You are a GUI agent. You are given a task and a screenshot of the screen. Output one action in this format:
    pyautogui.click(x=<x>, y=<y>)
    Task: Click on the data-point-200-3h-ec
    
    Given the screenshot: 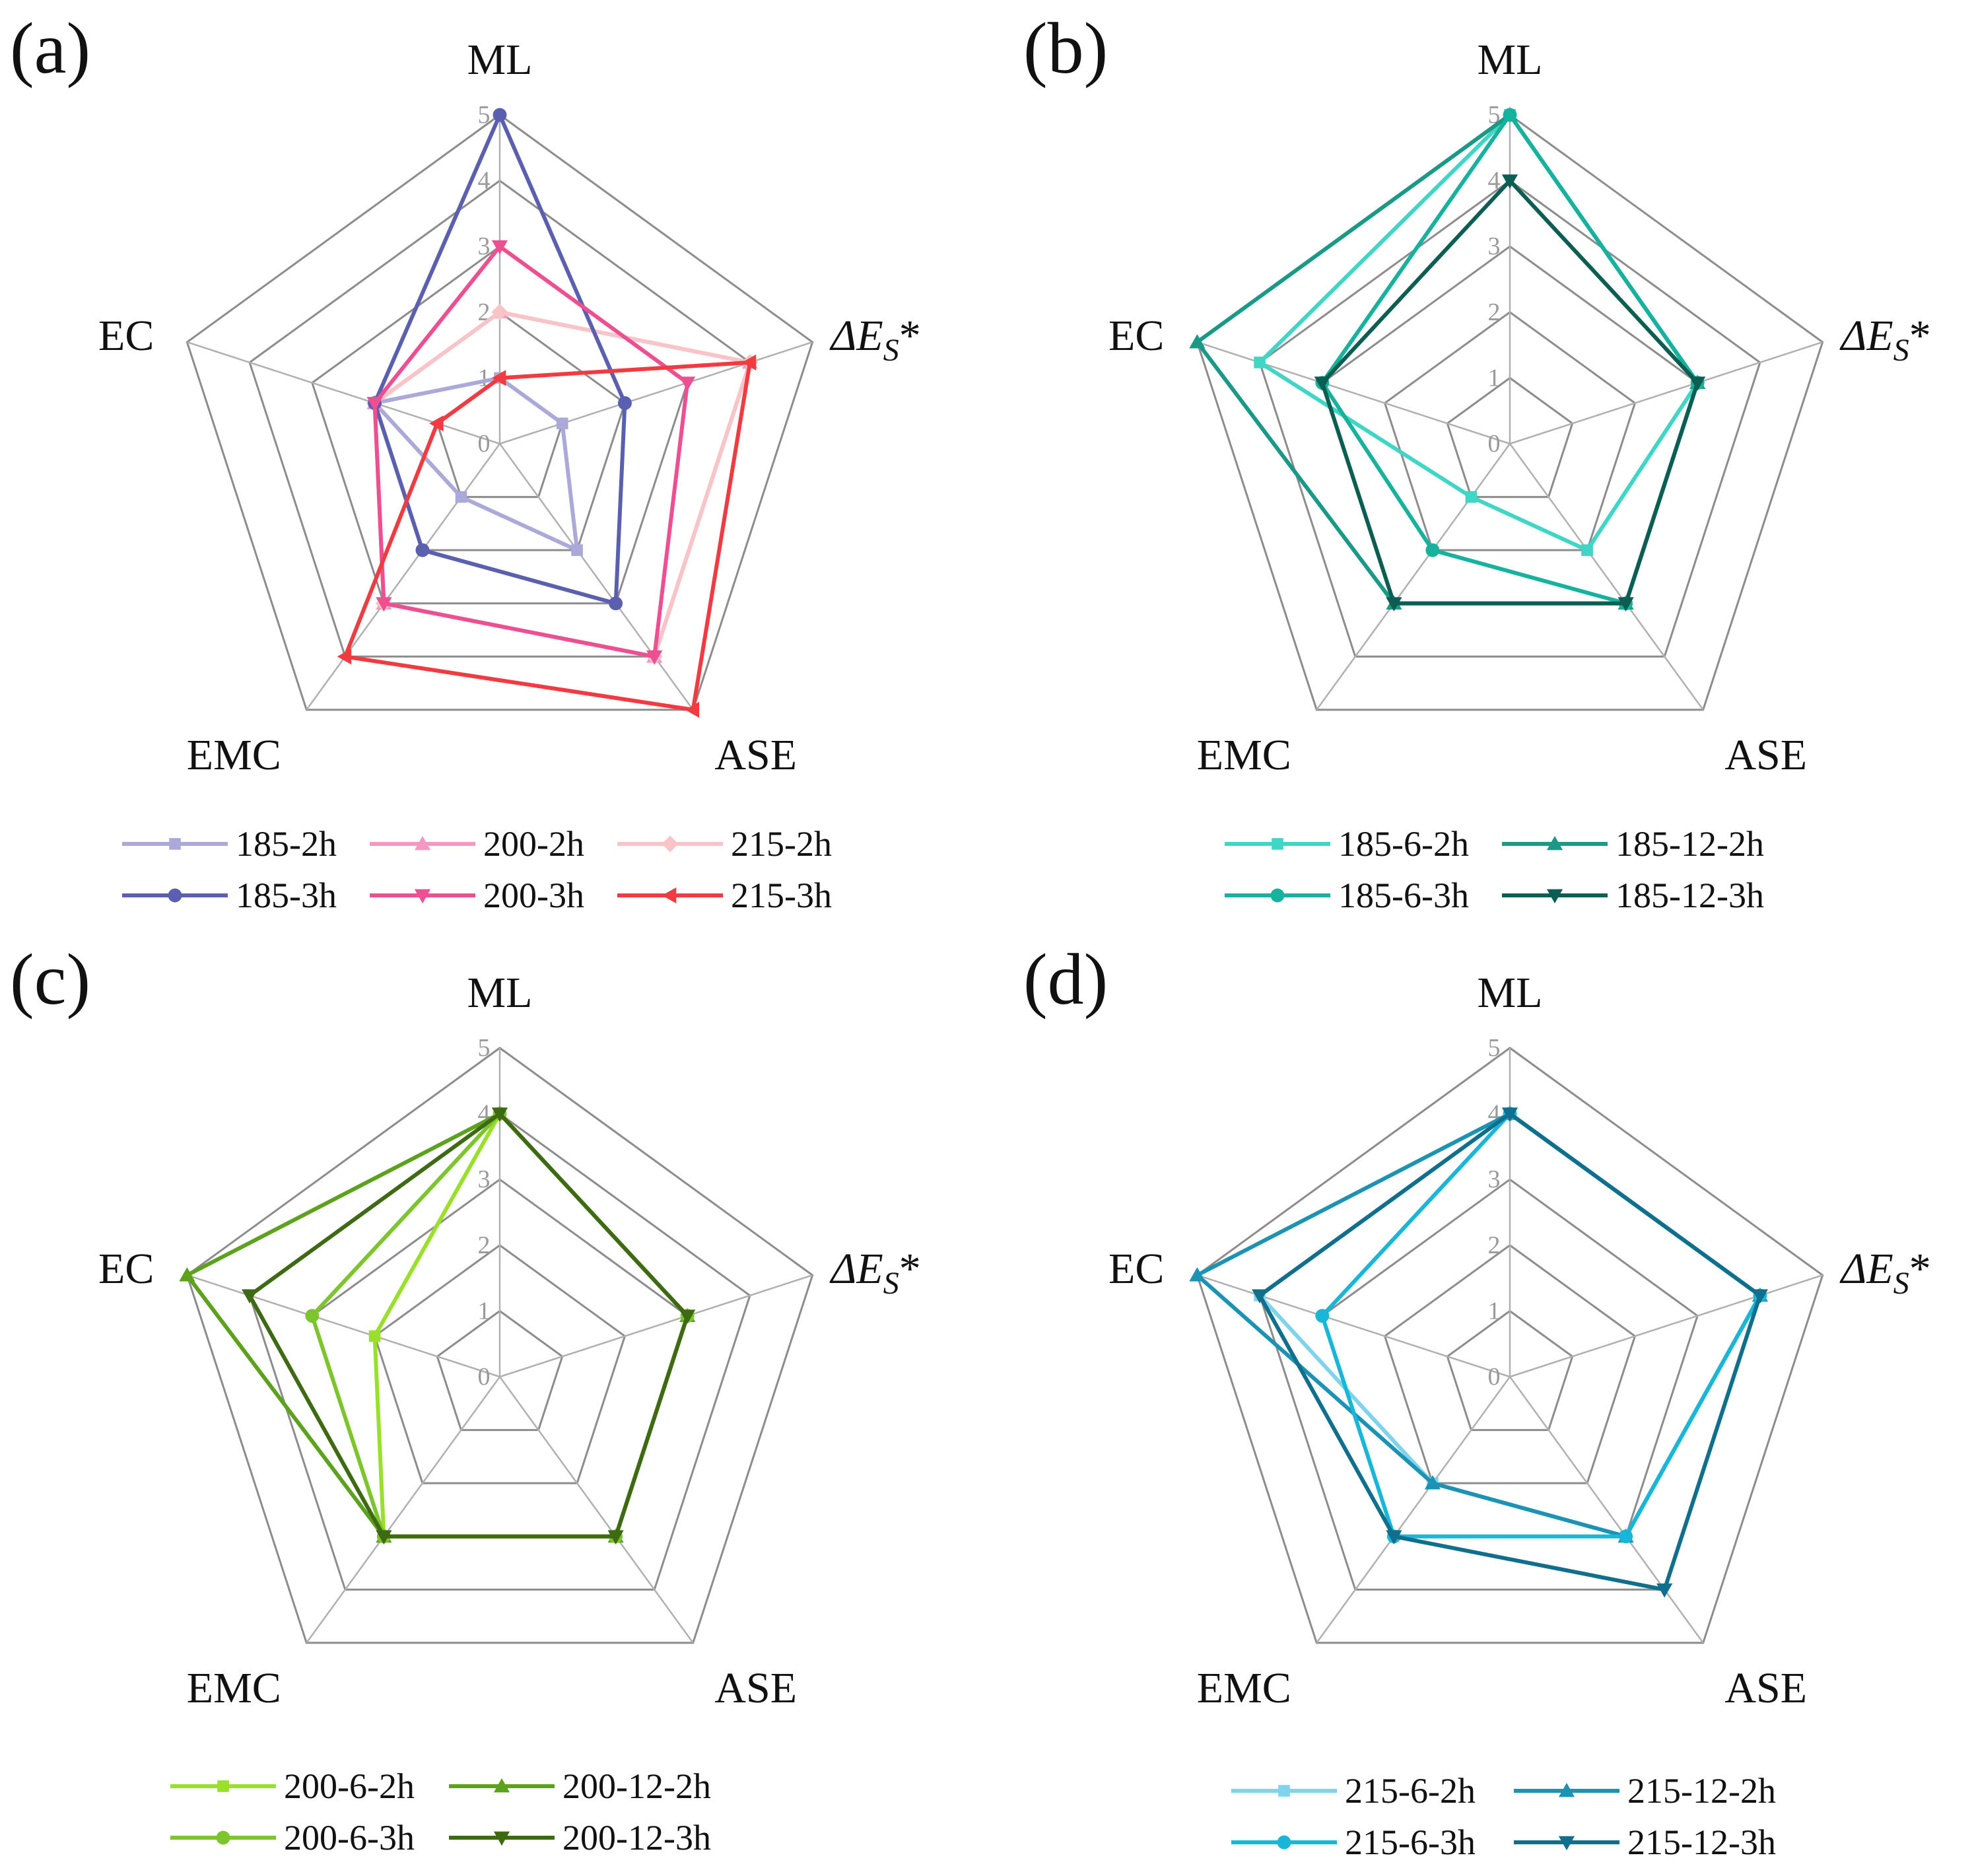 What is the action you would take?
    pyautogui.click(x=375, y=404)
    